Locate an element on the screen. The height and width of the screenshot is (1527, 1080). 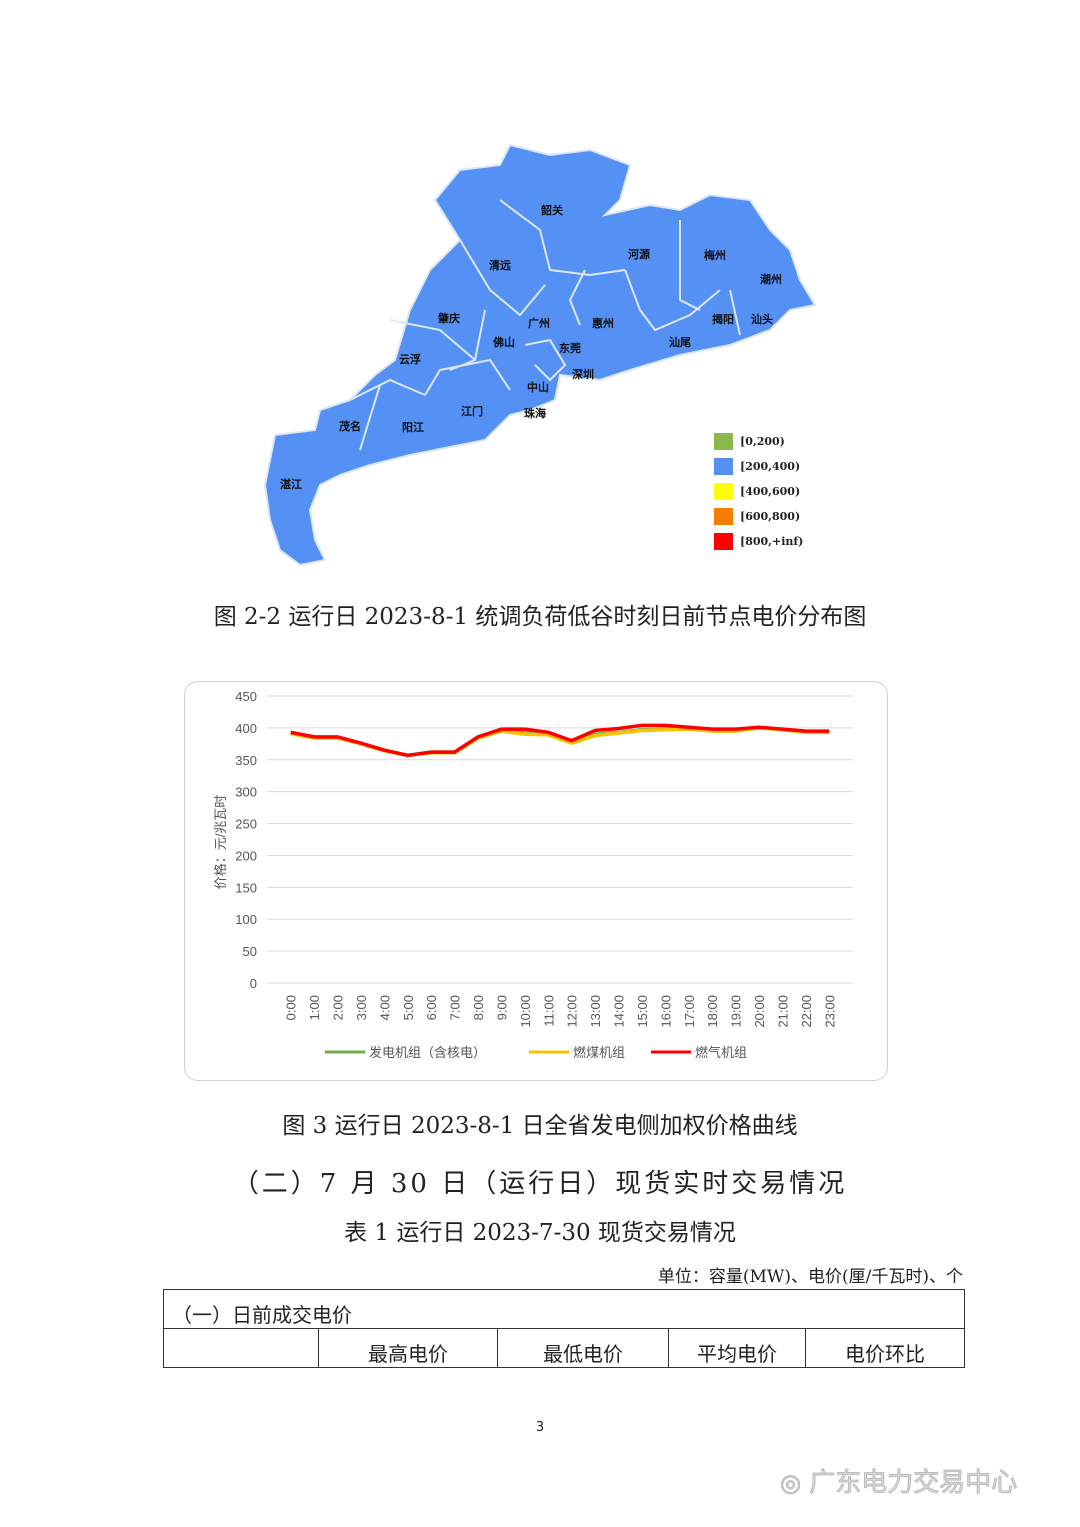
y-tick-label: 200 is located at coordinates (246, 855).